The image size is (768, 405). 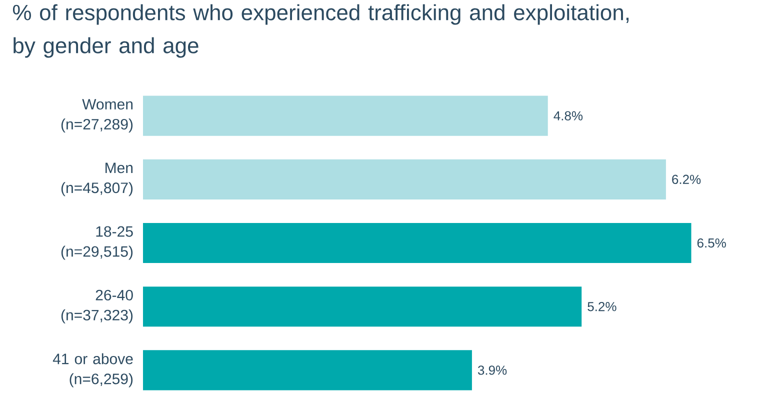 I want to click on y-tick-label: 18-25 (n=29,515), so click(x=97, y=243).